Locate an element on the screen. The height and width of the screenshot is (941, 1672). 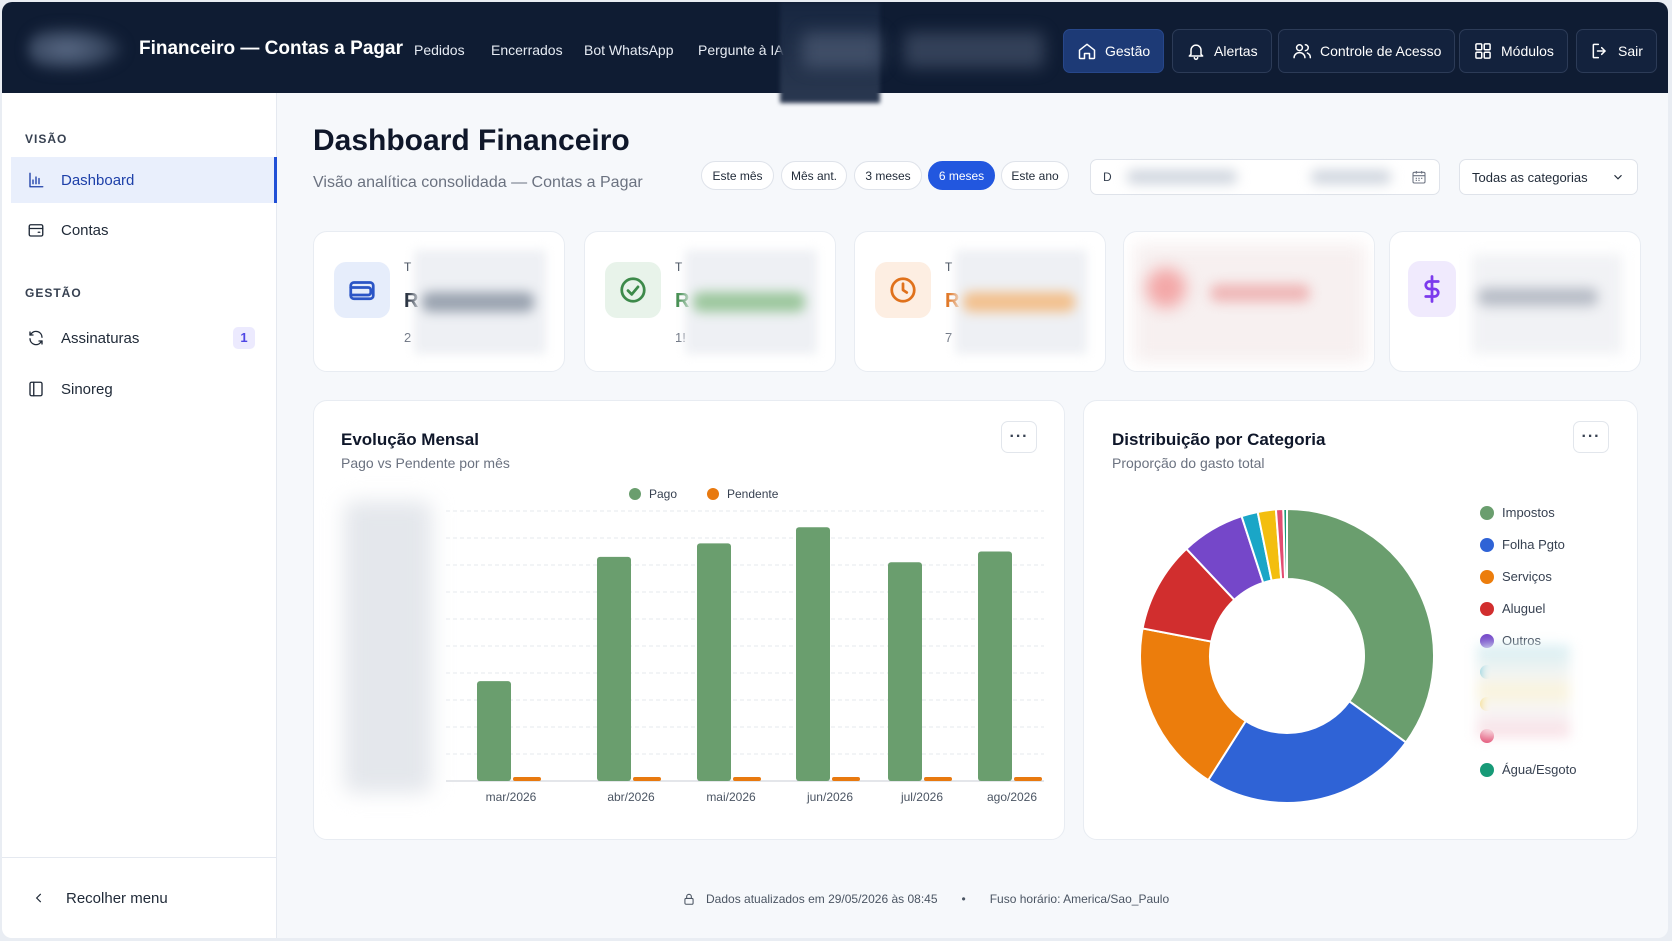
controle-acesso-button: Controle de Acesso is located at coordinates (1367, 51).